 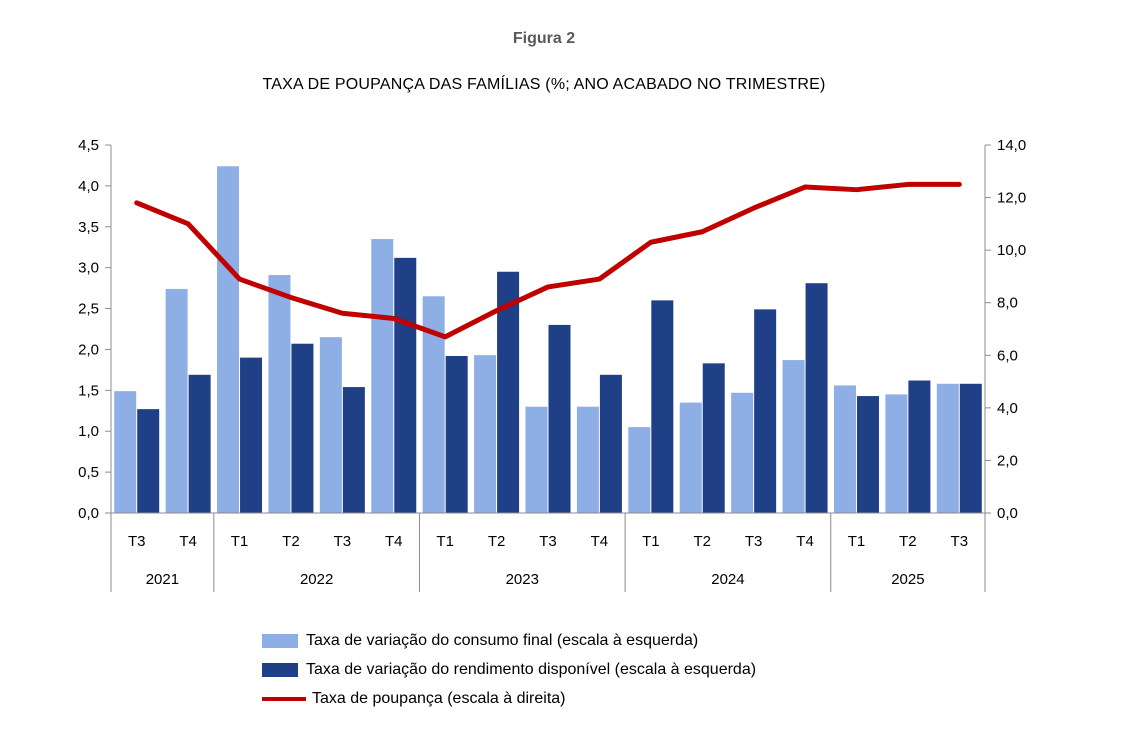 I want to click on left-tick-label-1: 0,5, so click(x=88, y=472).